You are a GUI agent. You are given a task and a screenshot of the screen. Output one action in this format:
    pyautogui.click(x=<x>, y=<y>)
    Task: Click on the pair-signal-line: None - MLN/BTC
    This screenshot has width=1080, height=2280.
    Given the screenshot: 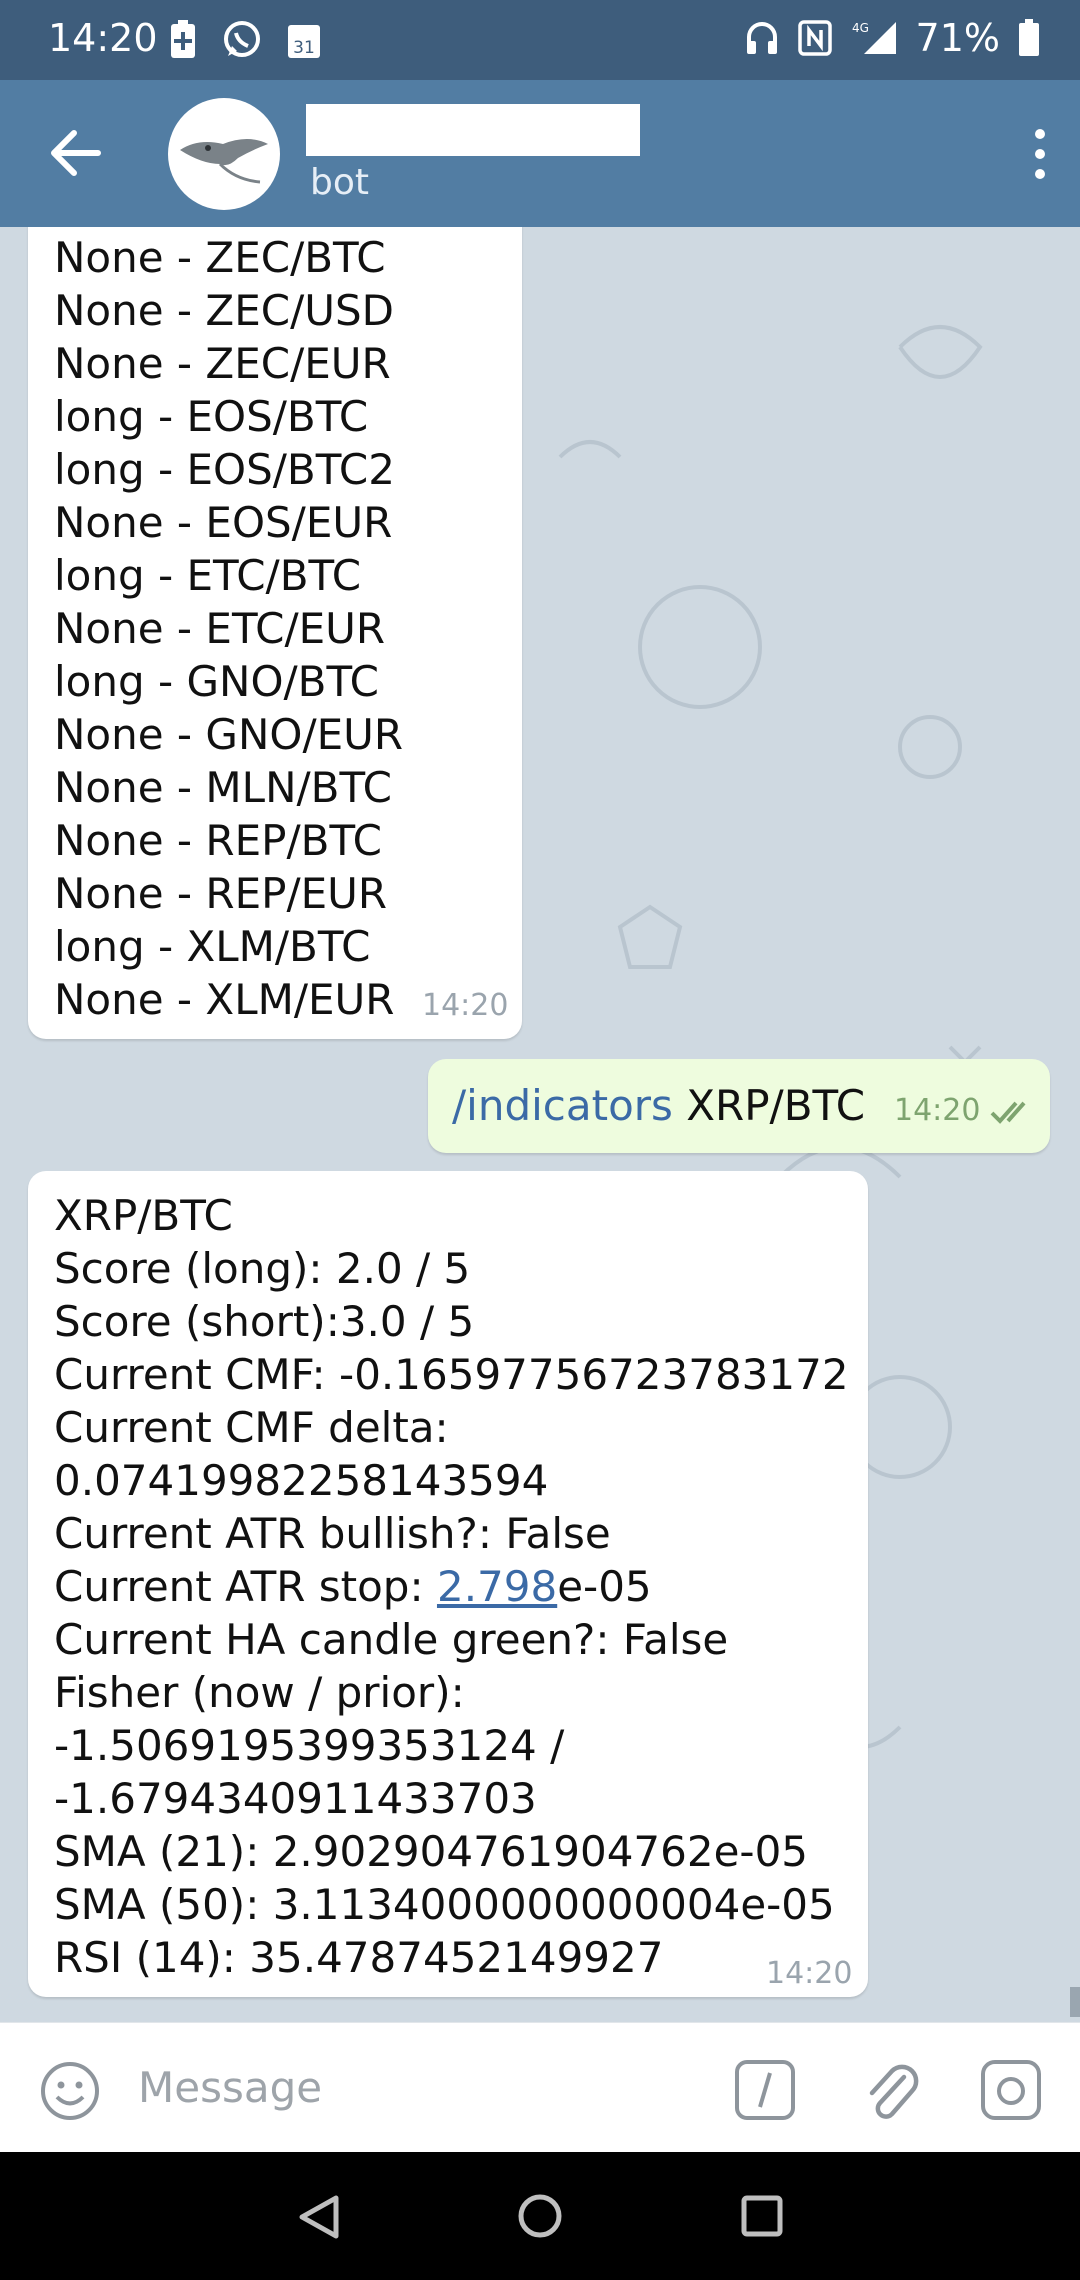 What is the action you would take?
    pyautogui.click(x=223, y=787)
    